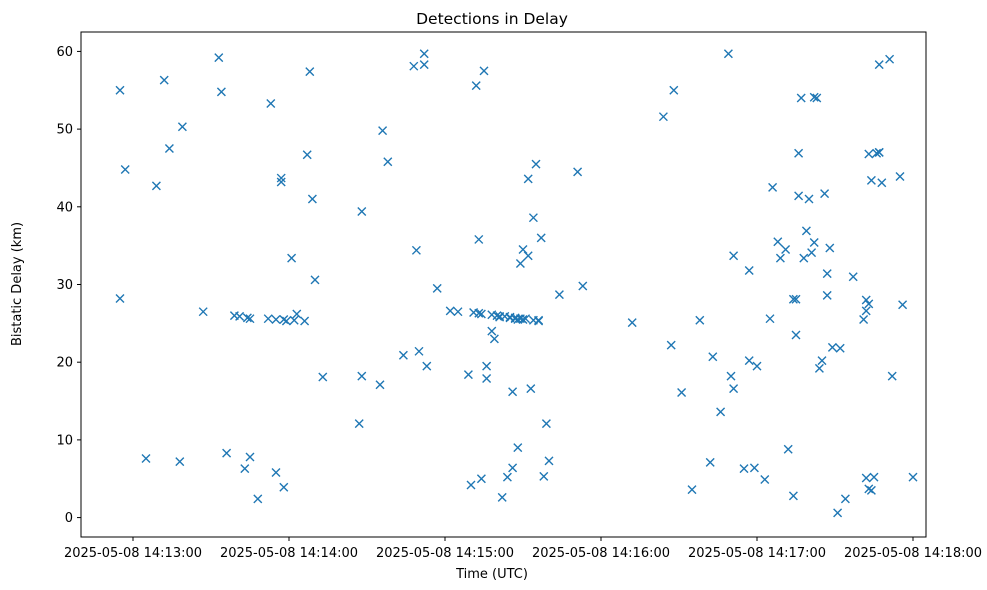 The image size is (987, 590). I want to click on y-tick-label: 10, so click(64, 440).